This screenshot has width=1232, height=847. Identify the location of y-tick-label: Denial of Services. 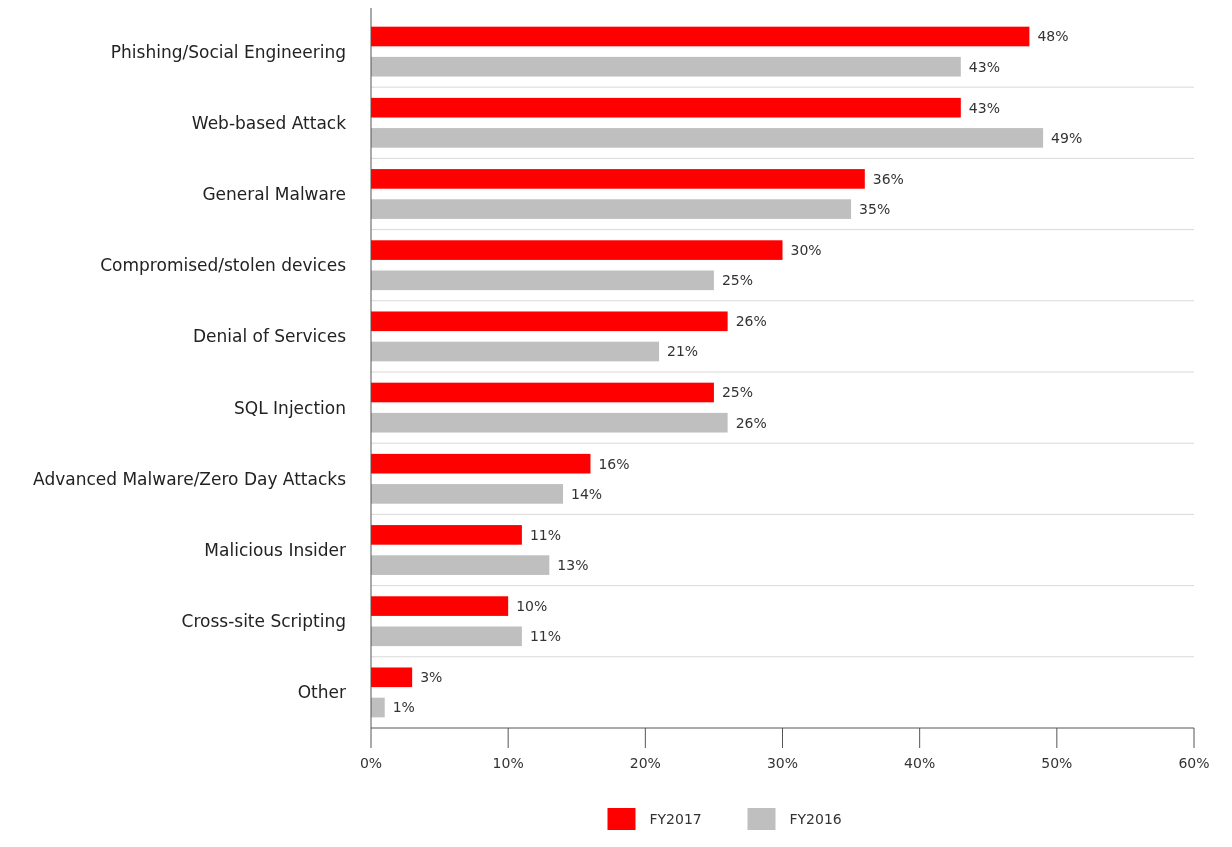
(269, 336).